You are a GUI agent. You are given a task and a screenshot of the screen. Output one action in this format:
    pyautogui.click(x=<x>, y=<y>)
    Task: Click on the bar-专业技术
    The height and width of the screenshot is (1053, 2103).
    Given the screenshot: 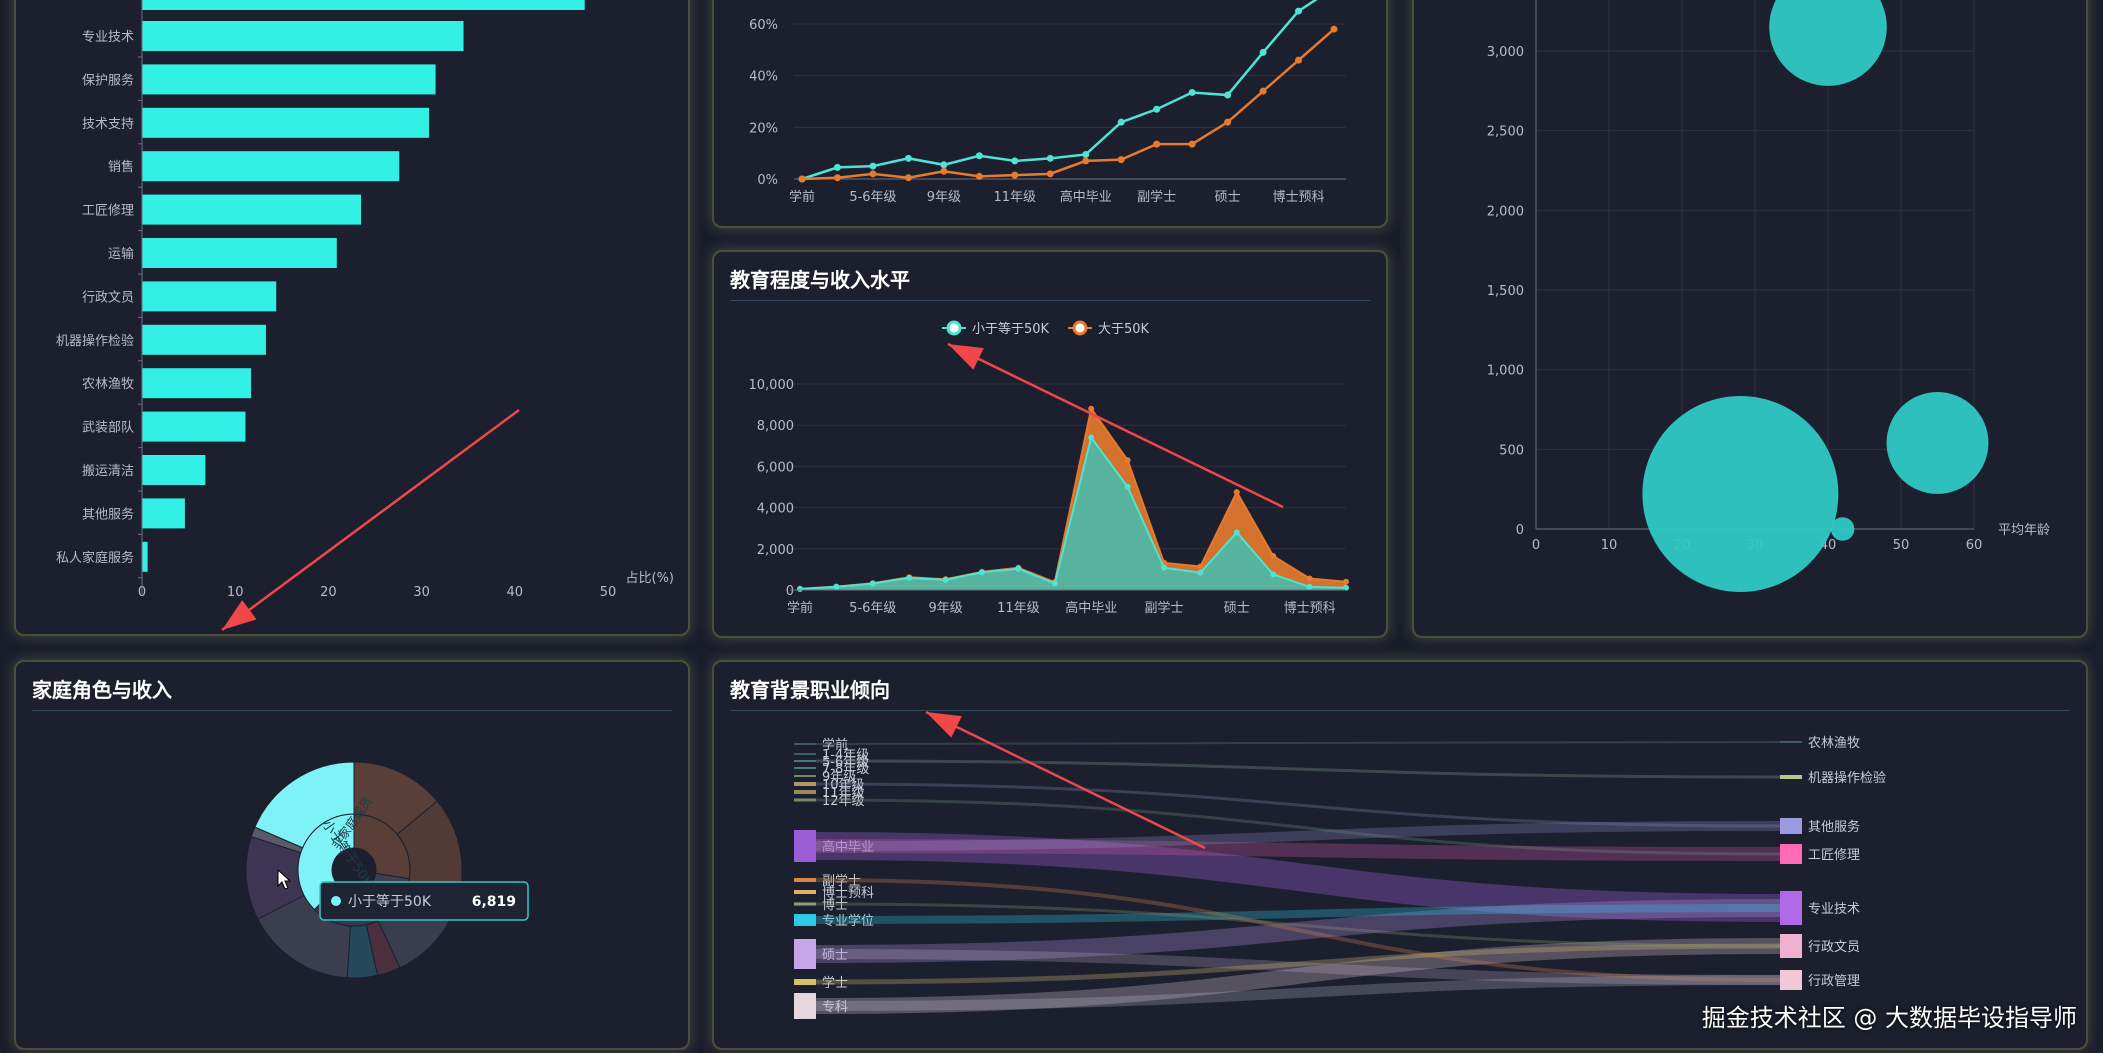 What is the action you would take?
    pyautogui.click(x=303, y=36)
    